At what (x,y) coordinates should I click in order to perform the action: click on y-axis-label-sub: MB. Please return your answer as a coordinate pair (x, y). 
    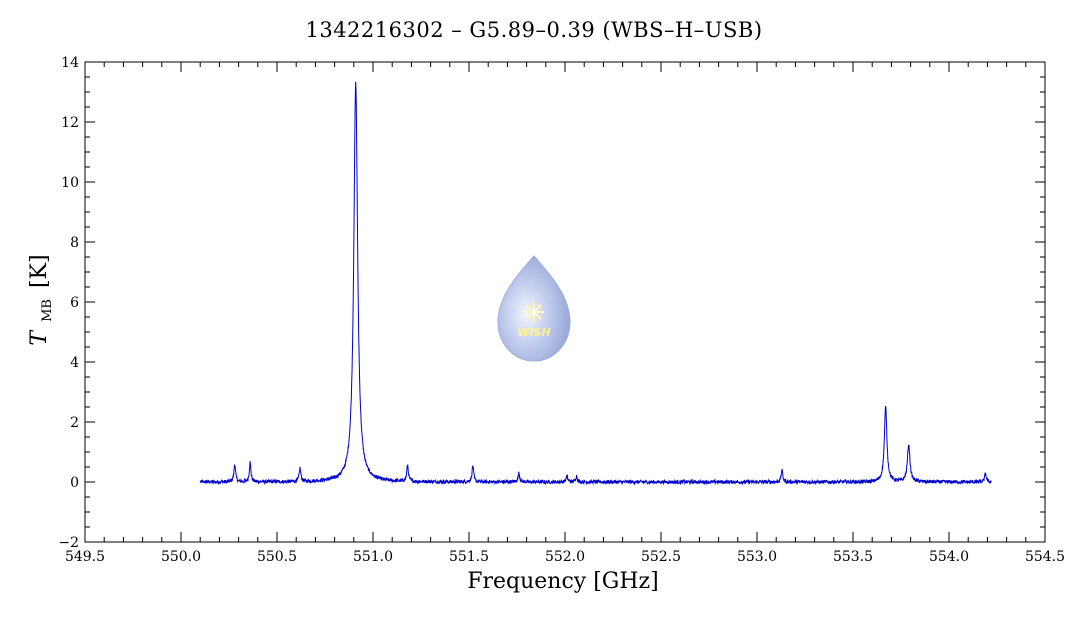
    Looking at the image, I should click on (47, 310).